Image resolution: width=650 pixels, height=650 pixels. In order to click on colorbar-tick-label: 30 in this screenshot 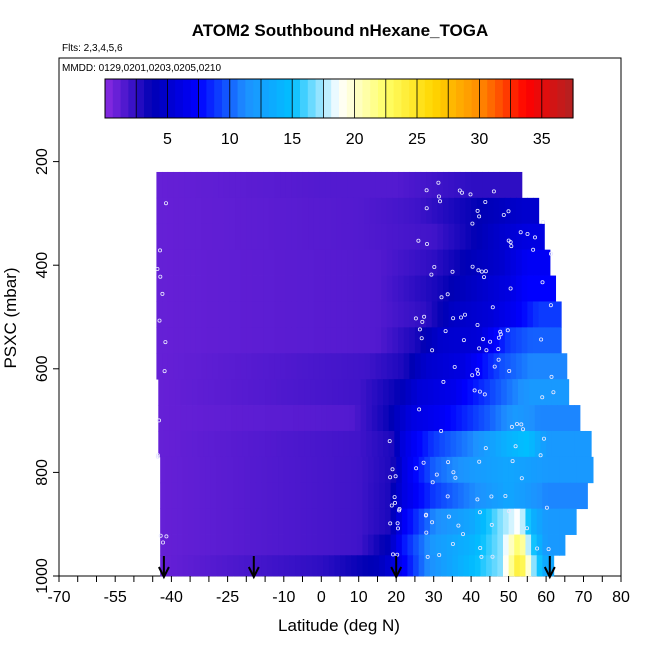, I will do `click(480, 139)`.